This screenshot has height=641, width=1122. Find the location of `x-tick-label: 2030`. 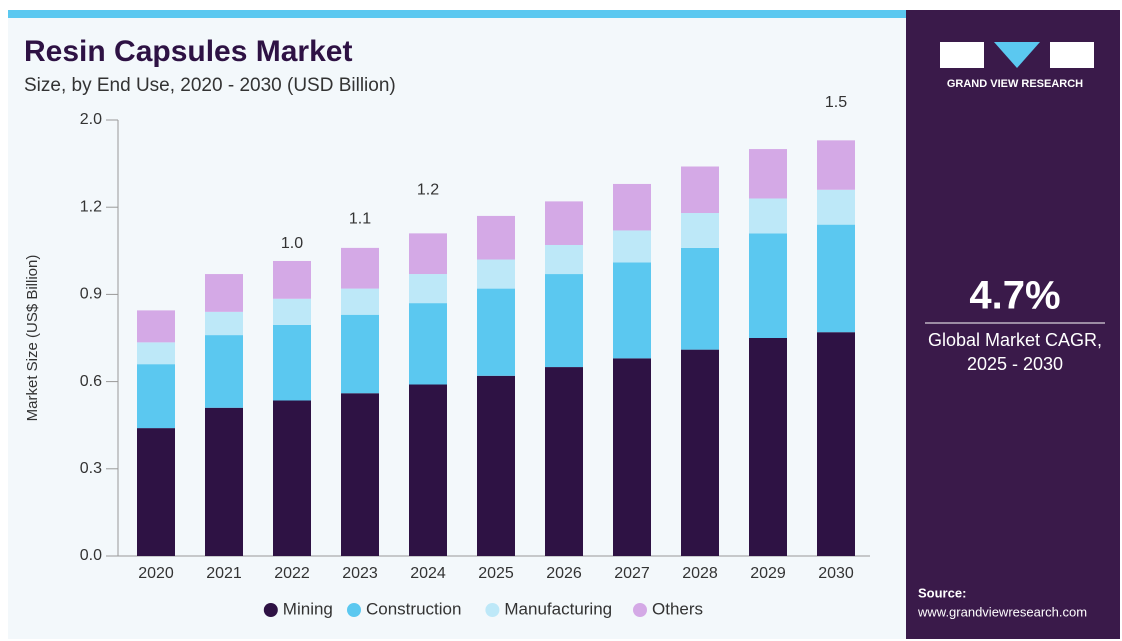

x-tick-label: 2030 is located at coordinates (836, 573).